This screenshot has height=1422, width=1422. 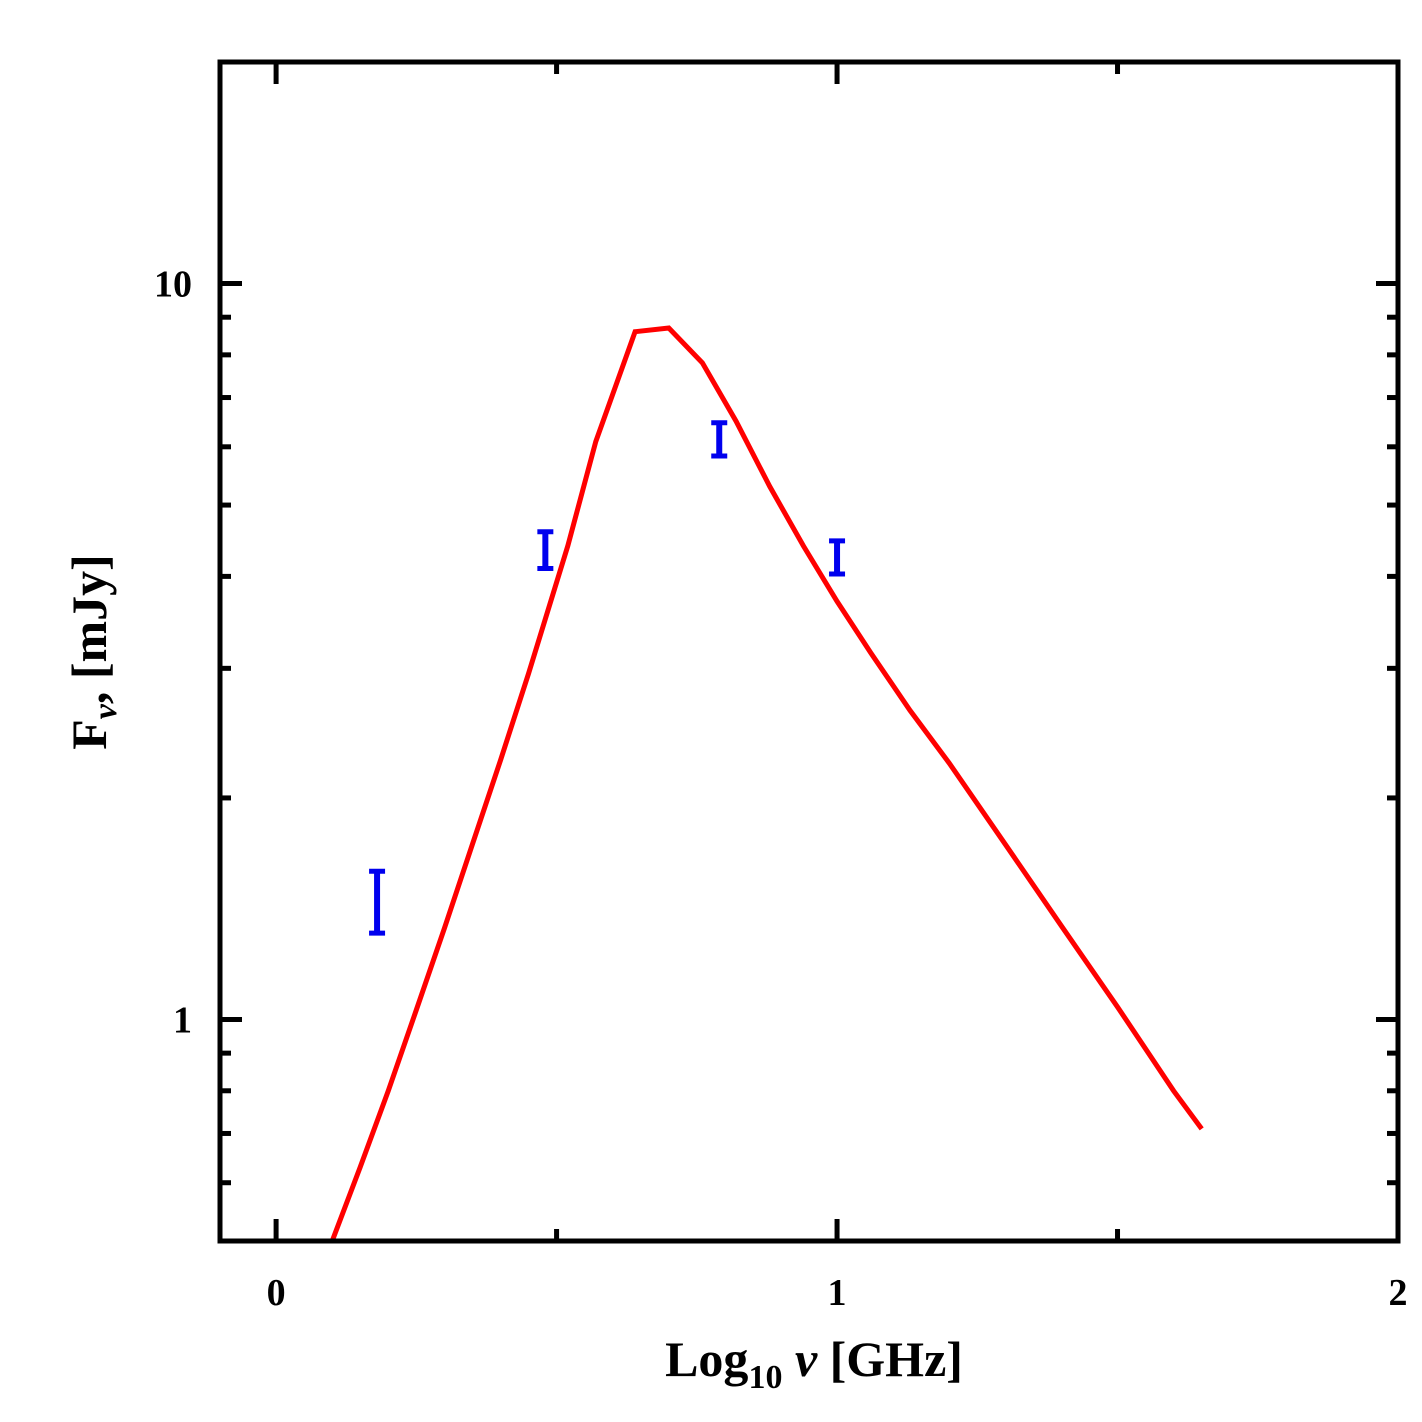 What do you see at coordinates (173, 285) in the screenshot?
I see `y-tick-label: 10` at bounding box center [173, 285].